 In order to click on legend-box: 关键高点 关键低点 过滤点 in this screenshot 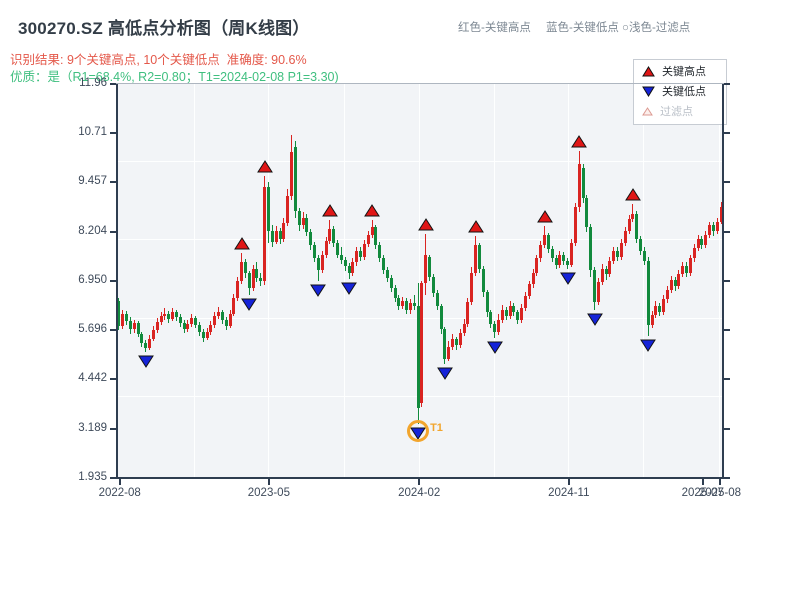, I will do `click(680, 92)`.